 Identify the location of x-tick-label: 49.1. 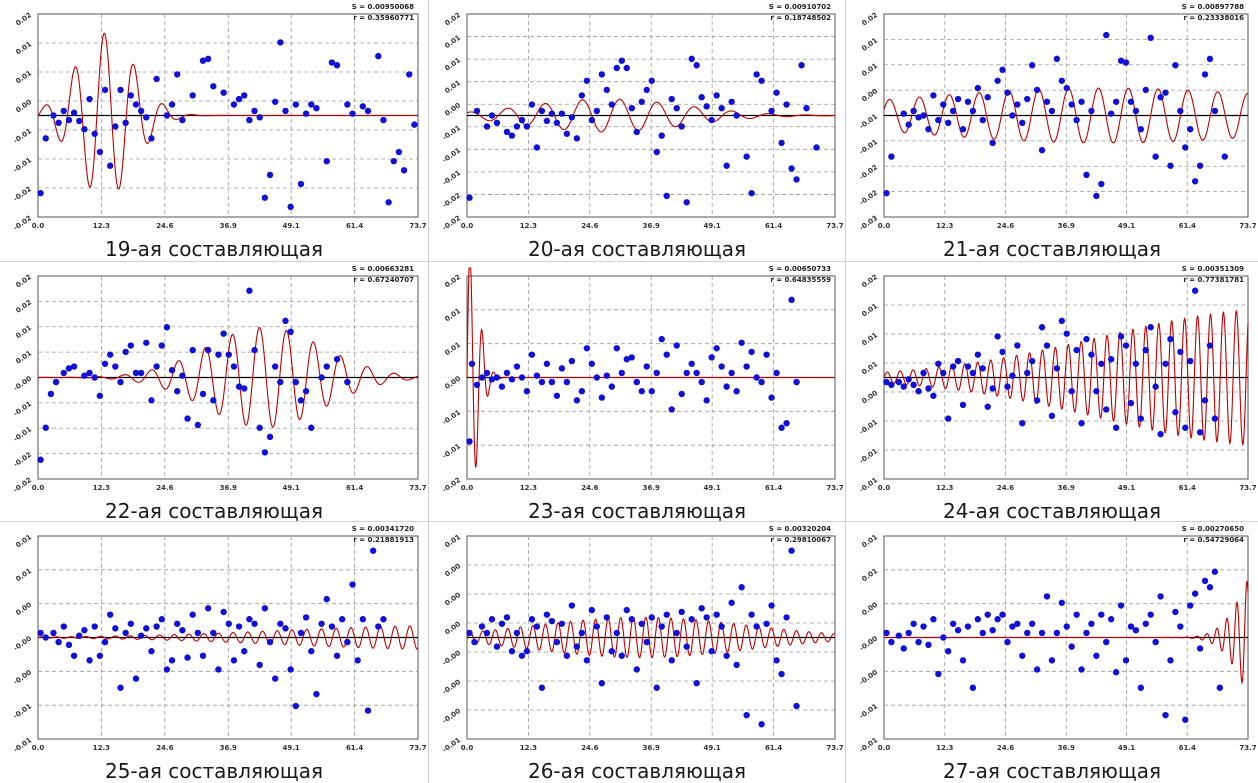
(1126, 488).